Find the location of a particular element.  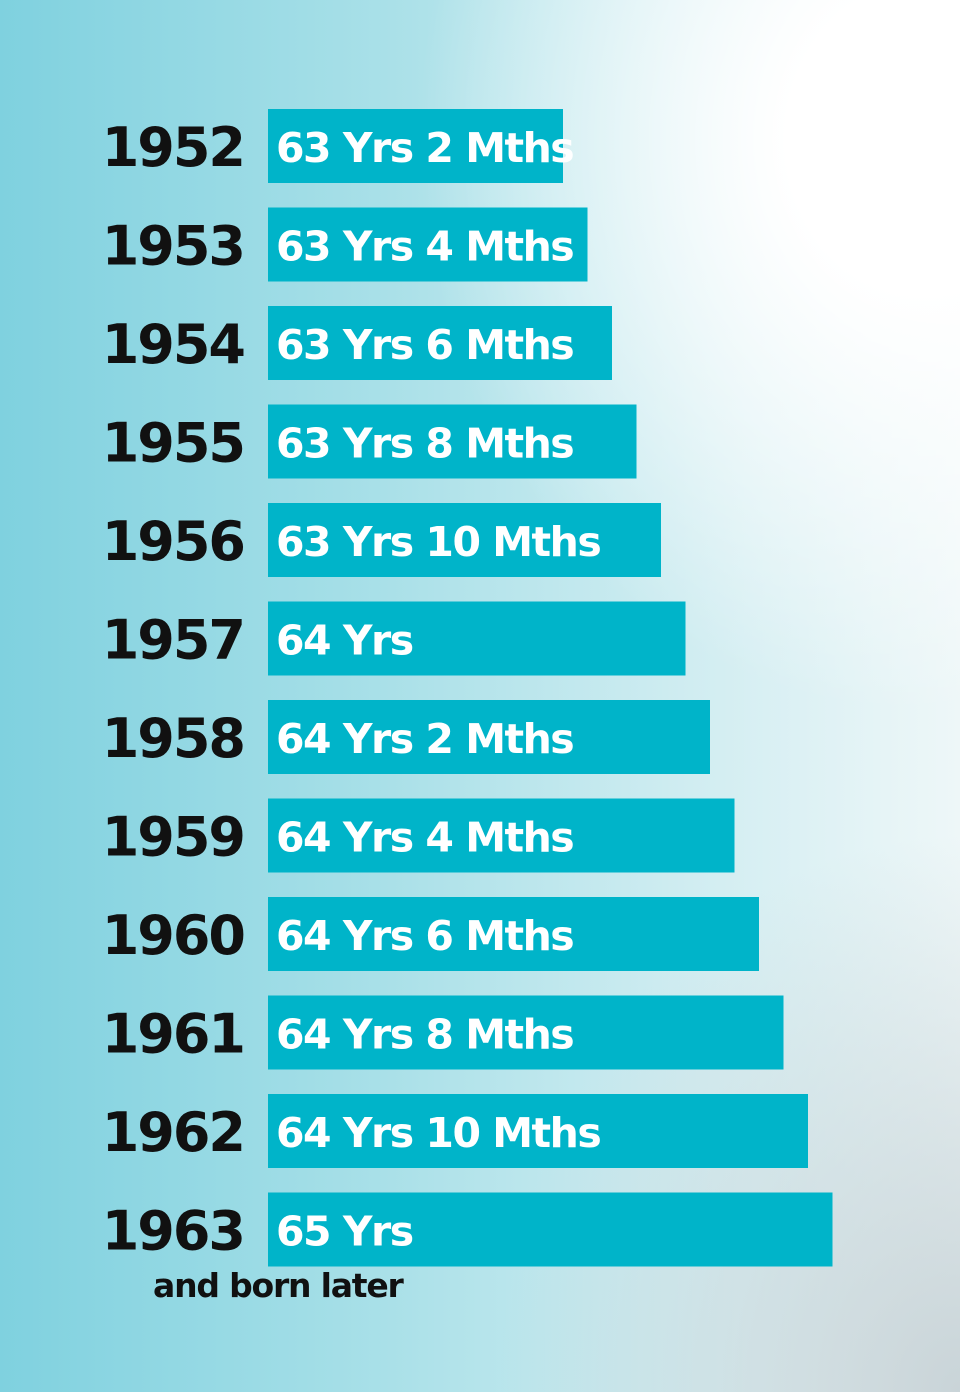

bar-1955 is located at coordinates (452, 441).